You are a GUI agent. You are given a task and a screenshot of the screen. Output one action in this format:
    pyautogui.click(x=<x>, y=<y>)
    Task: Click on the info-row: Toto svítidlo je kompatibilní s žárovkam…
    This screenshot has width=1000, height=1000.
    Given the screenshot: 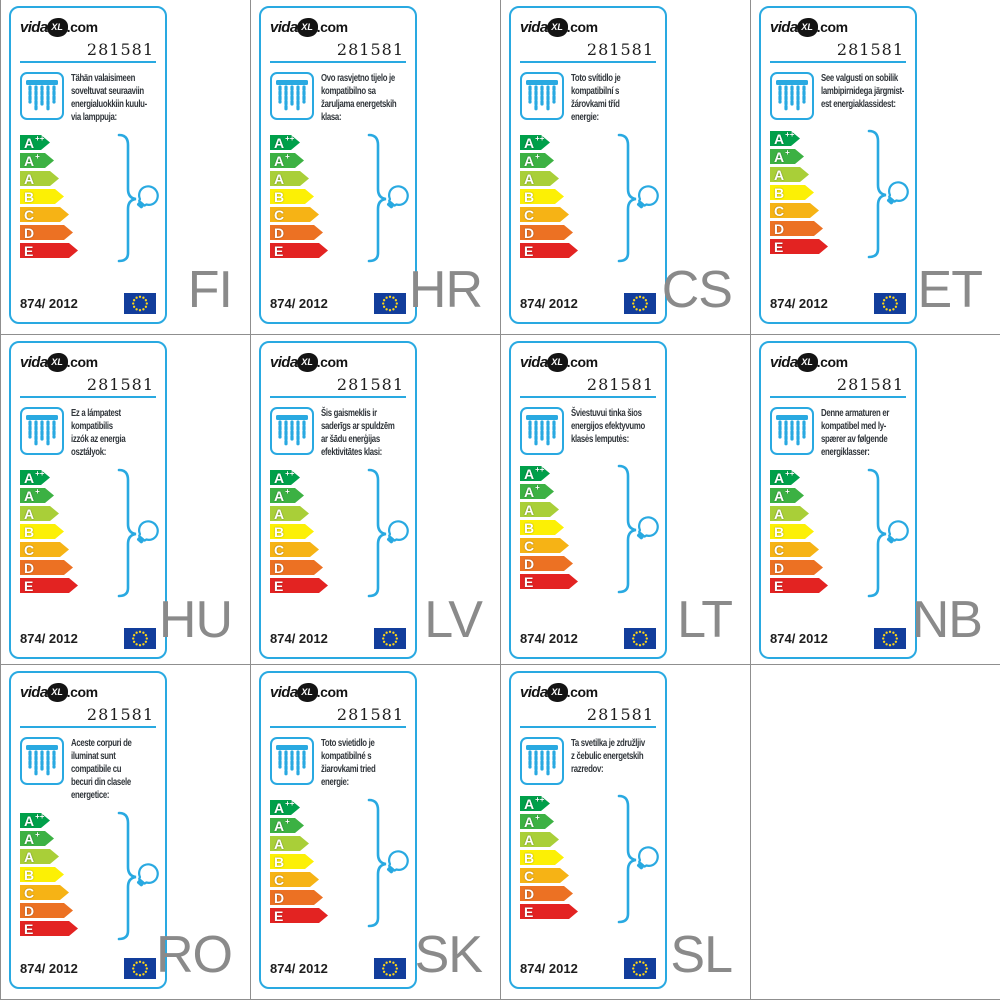 What is the action you would take?
    pyautogui.click(x=588, y=98)
    